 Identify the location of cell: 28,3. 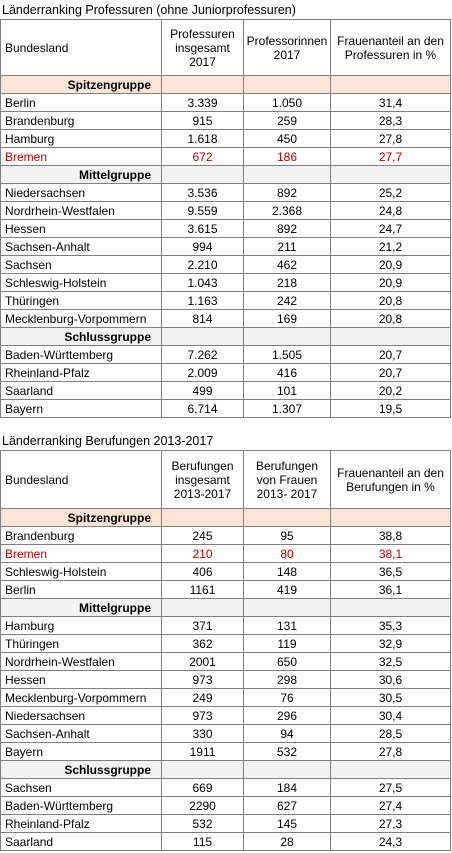
(391, 121).